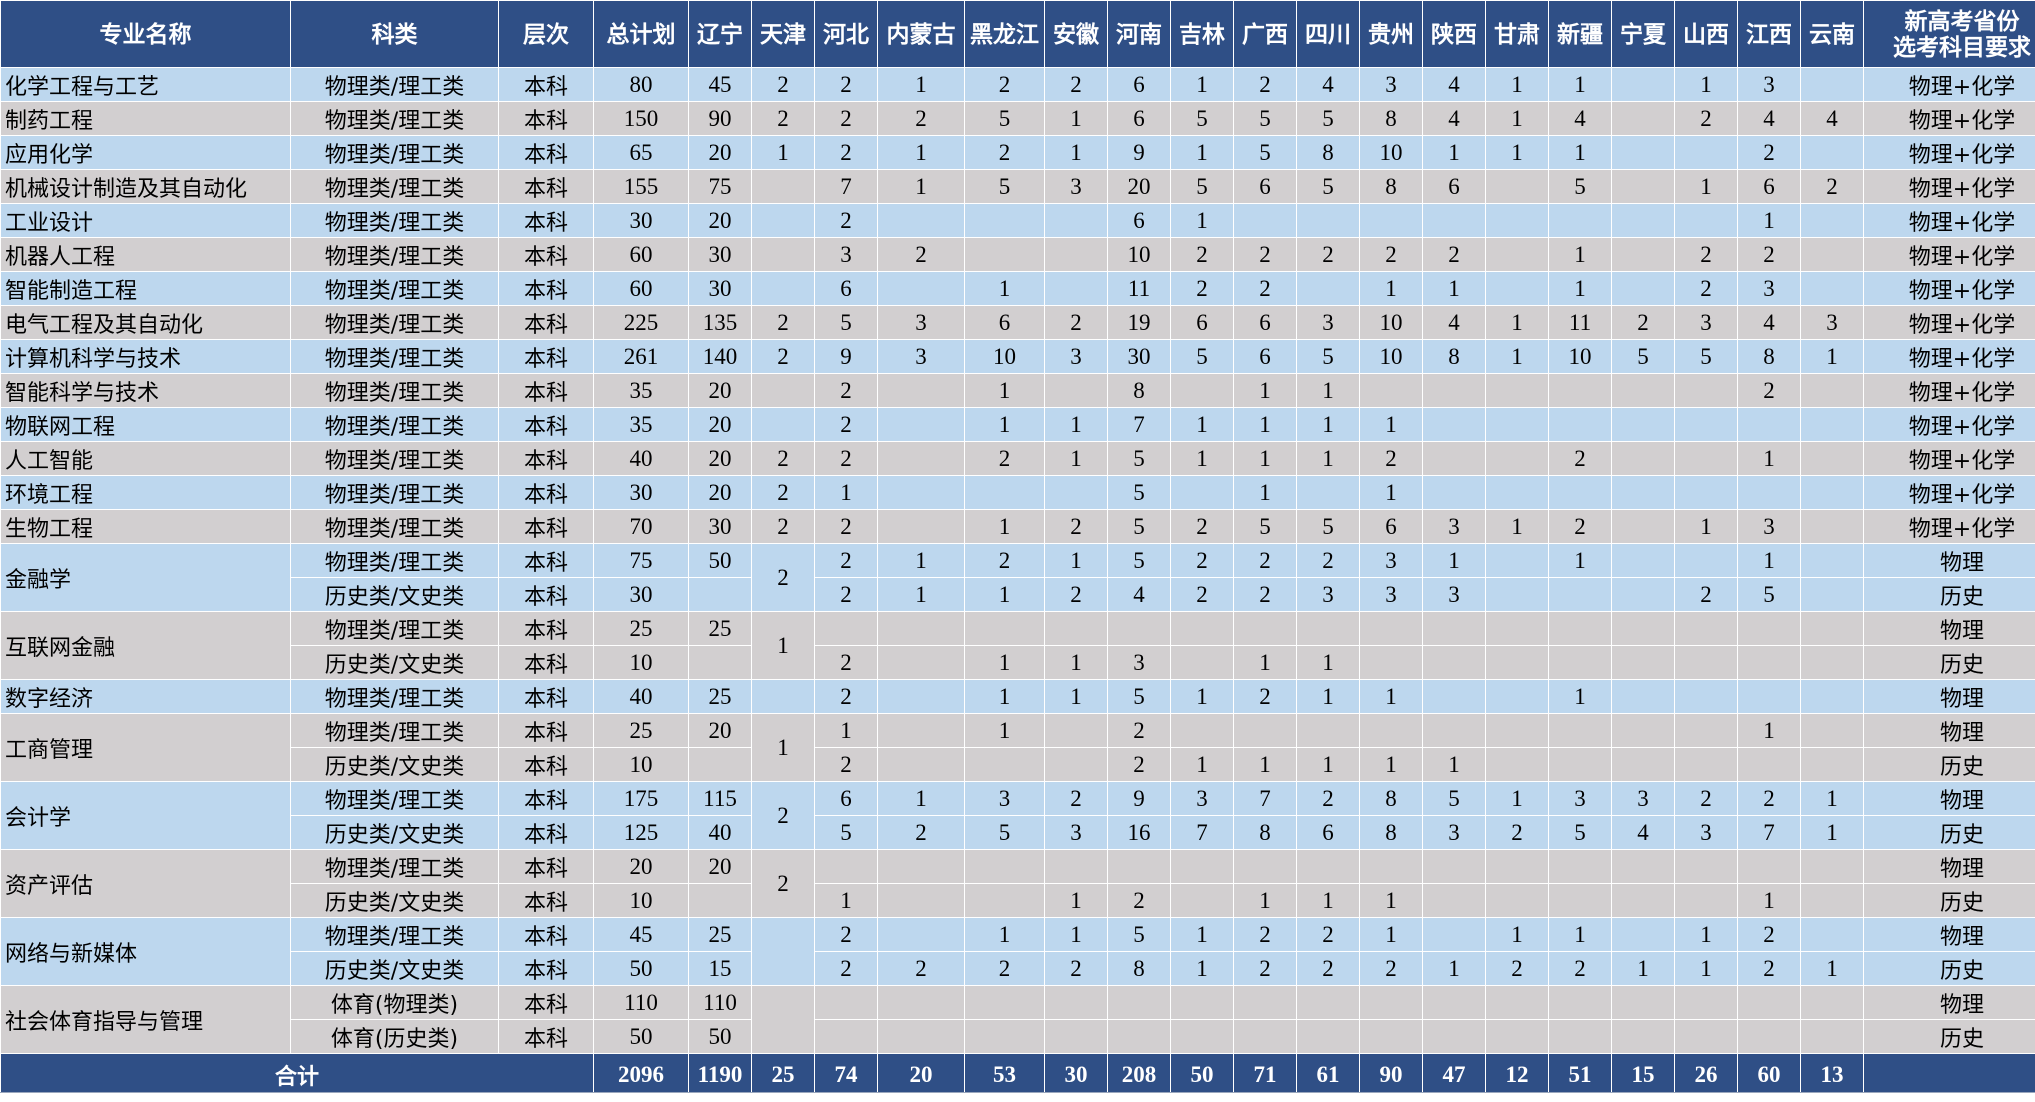  Describe the element at coordinates (1949, 867) in the screenshot. I see `table-cell: 物理` at that location.